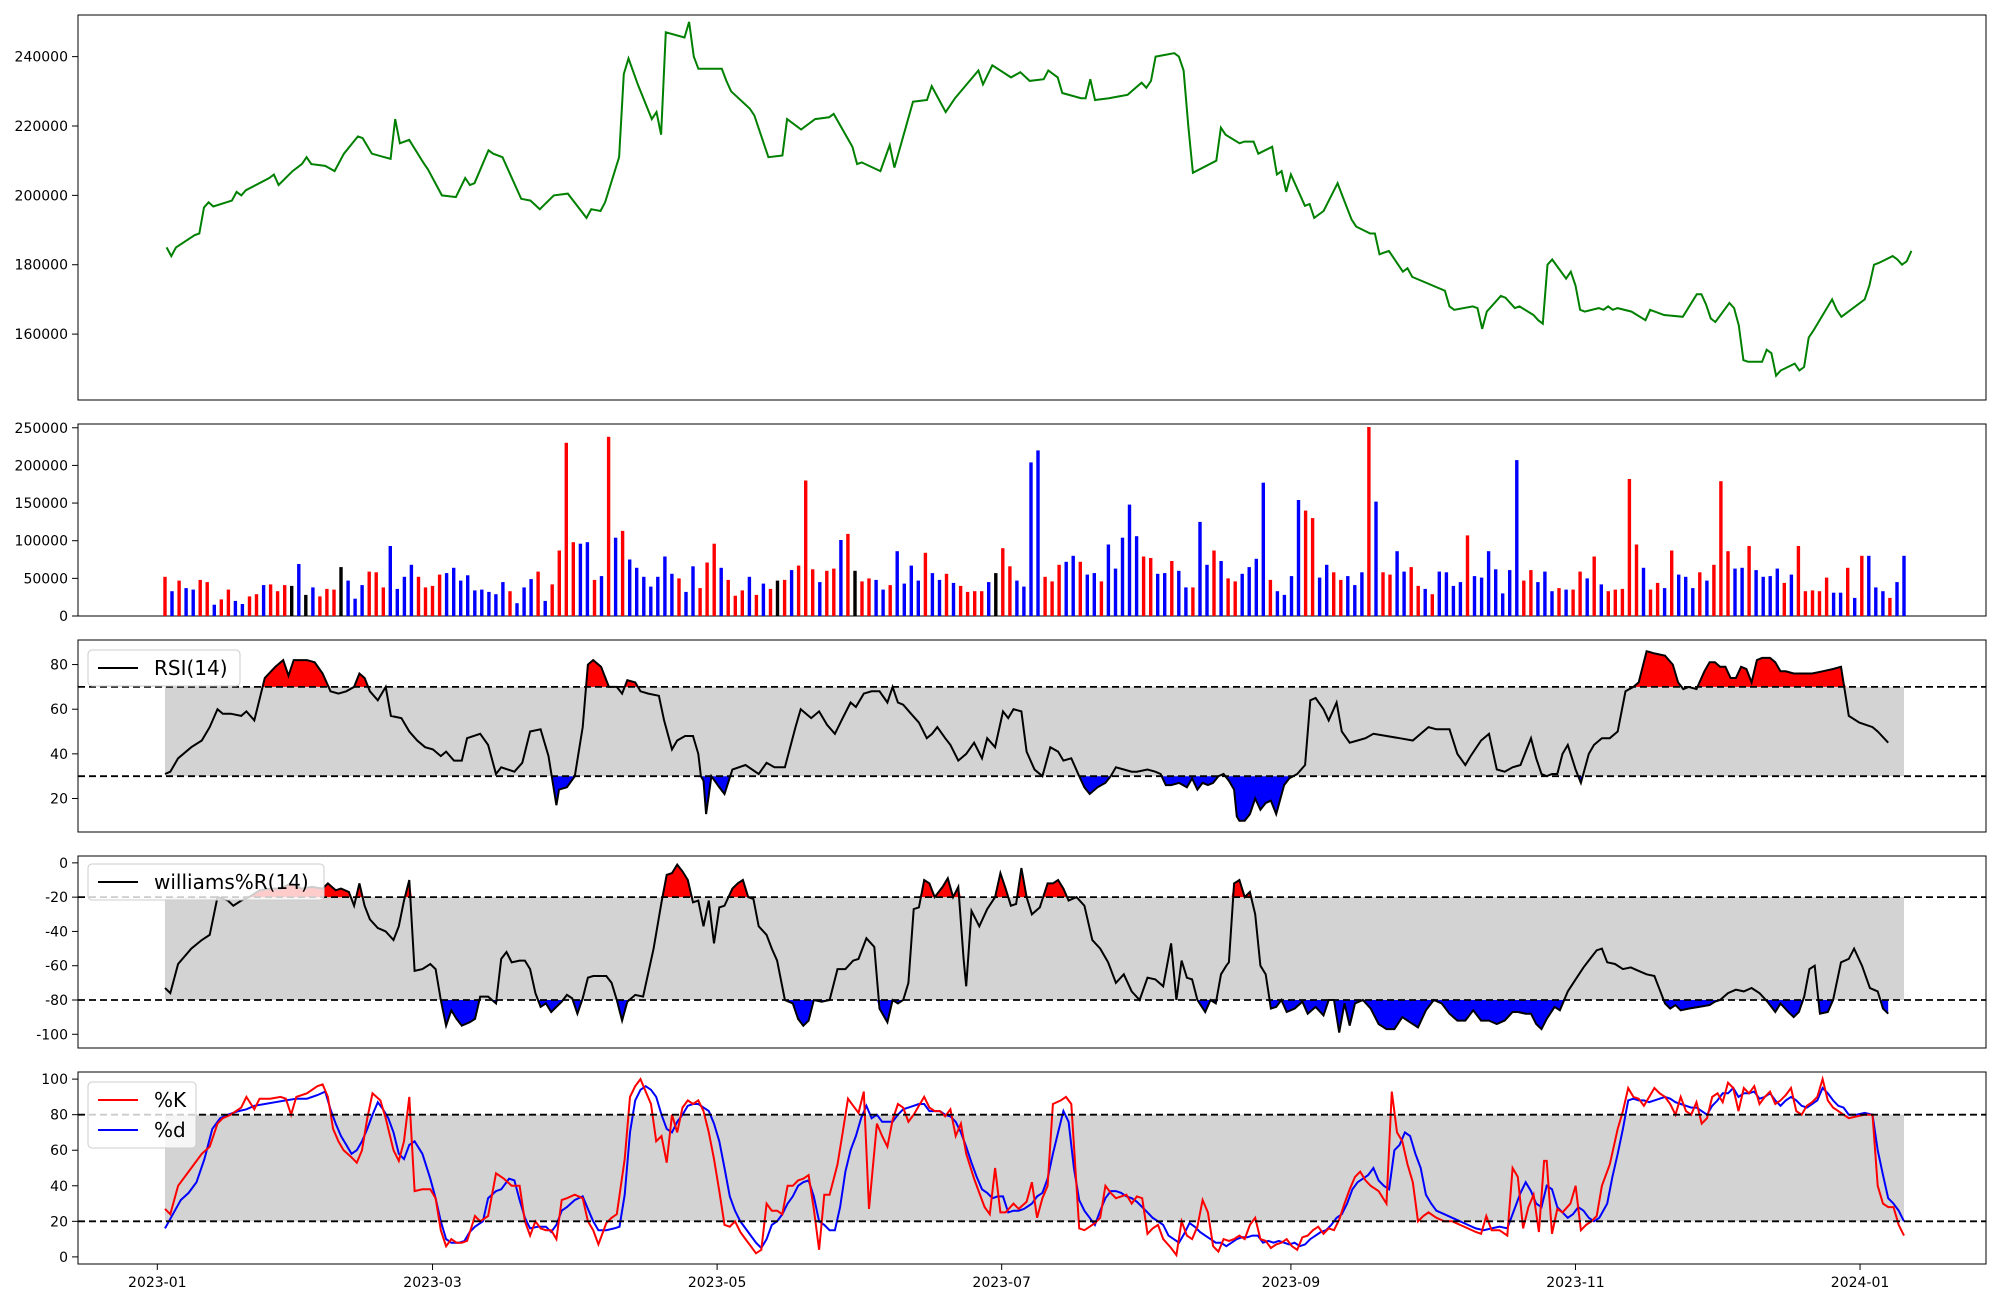 Image resolution: width=2000 pixels, height=1300 pixels. Describe the element at coordinates (54, 1080) in the screenshot. I see `stochastic-tick-label: 100` at that location.